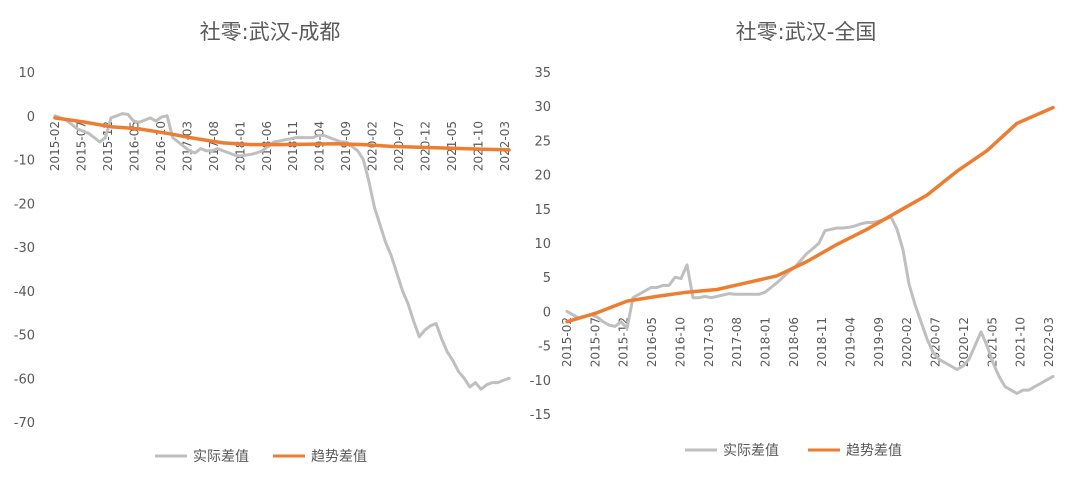 Image resolution: width=1080 pixels, height=484 pixels. Describe the element at coordinates (794, 342) in the screenshot. I see `chart-right-x-tick-label: 2018-06` at that location.